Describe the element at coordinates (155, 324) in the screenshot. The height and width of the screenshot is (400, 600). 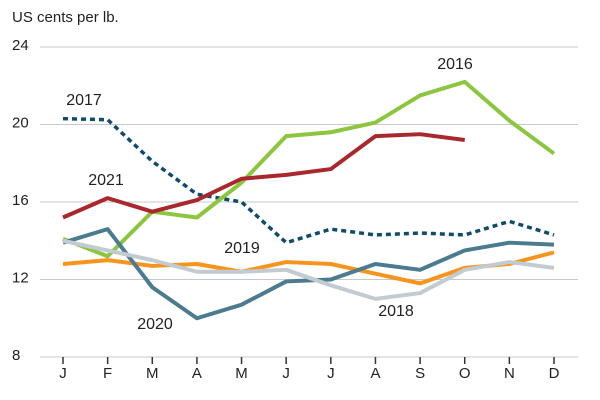
I see `series-label: 2020` at that location.